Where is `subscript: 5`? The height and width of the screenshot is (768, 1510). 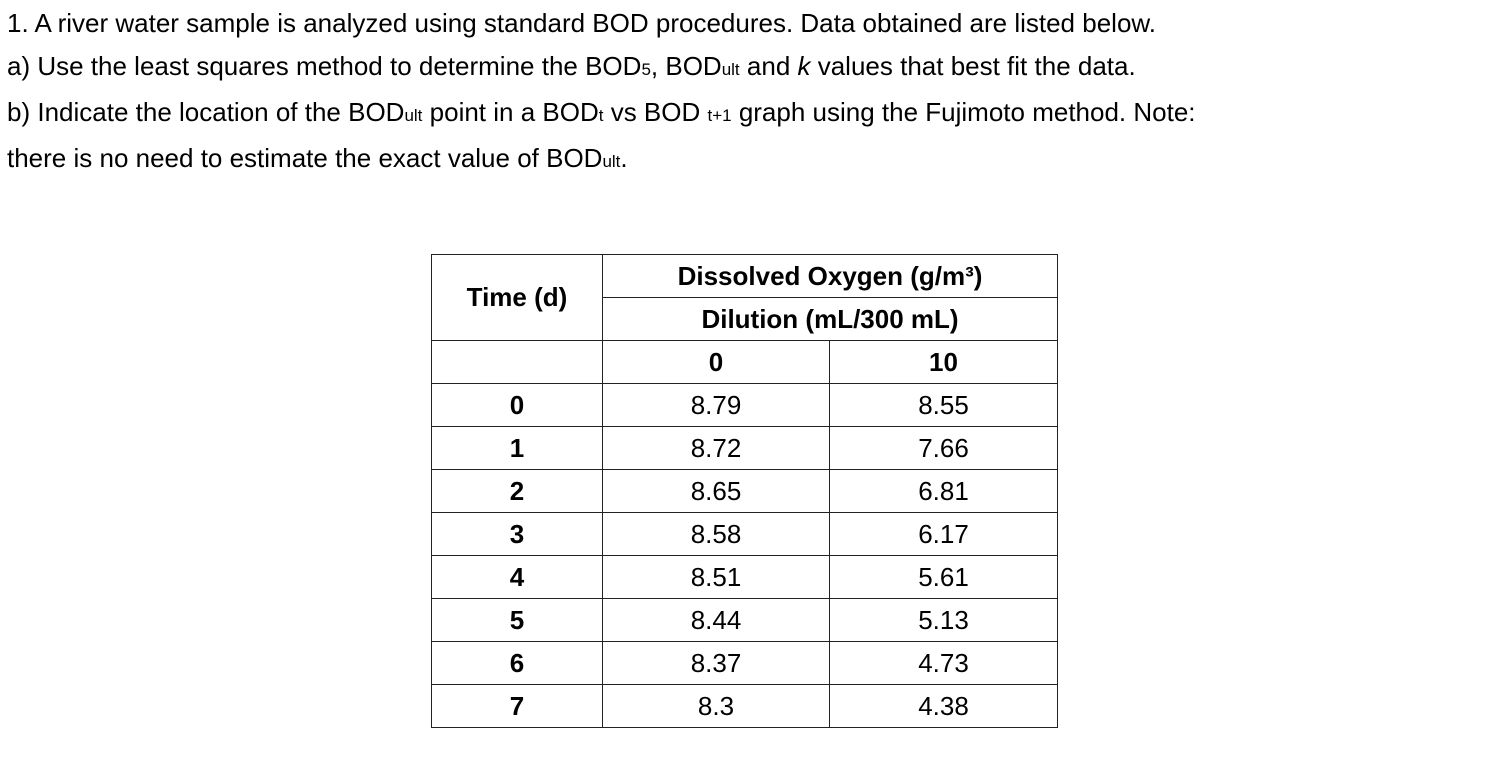
subscript: 5 is located at coordinates (646, 69).